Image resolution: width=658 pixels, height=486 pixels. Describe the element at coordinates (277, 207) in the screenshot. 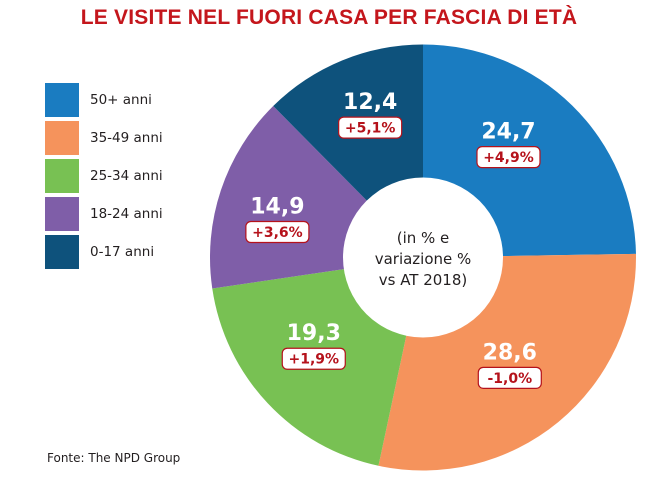

I see `slice-value-label: 14,9` at that location.